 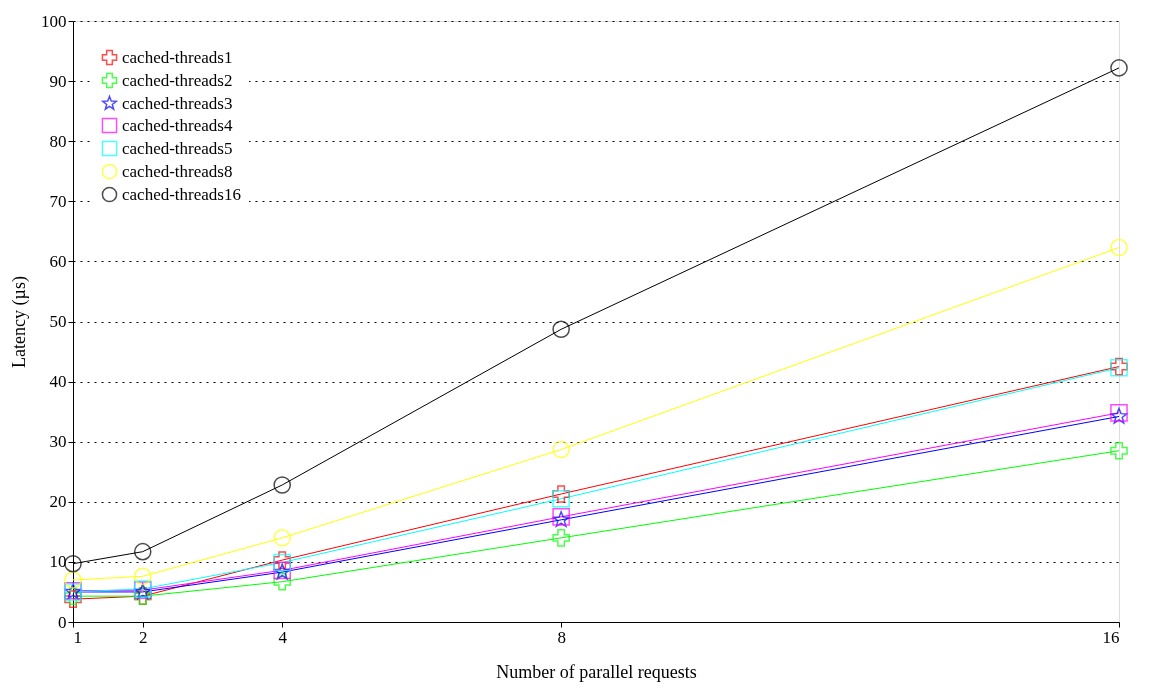 I want to click on y-tick-label: 90, so click(x=58, y=81).